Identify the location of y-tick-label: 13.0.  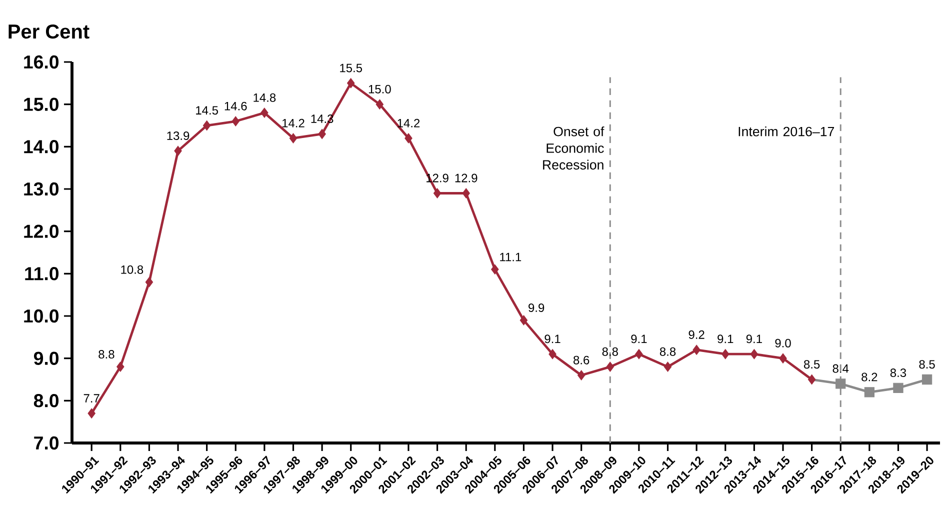
(41, 189).